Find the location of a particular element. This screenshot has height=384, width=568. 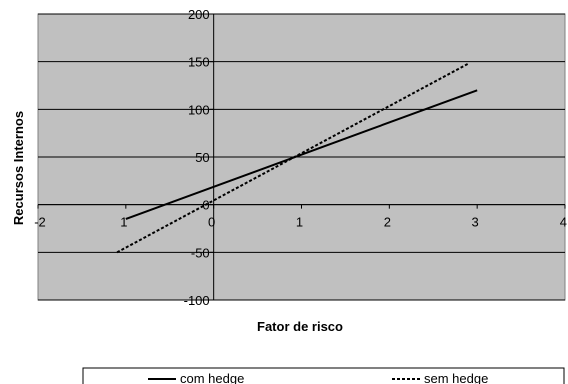

legend-label: com hedge is located at coordinates (212, 377).